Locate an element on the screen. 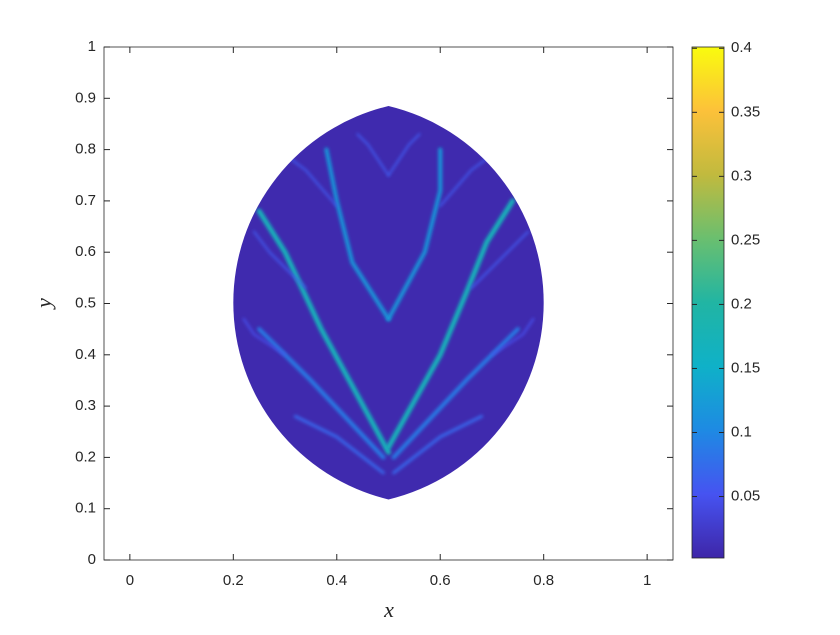 The height and width of the screenshot is (635, 840). y-tick-label: 0.7 is located at coordinates (85, 200).